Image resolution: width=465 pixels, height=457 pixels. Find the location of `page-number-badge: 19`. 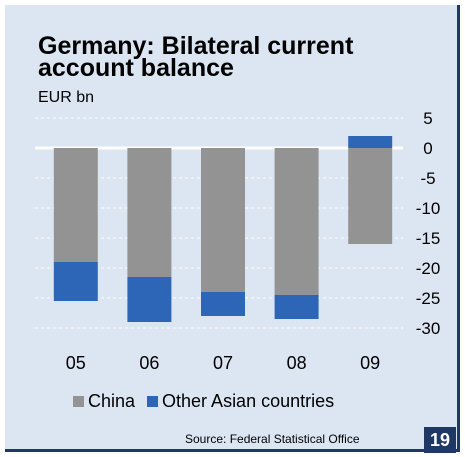

page-number-badge: 19 is located at coordinates (440, 440).